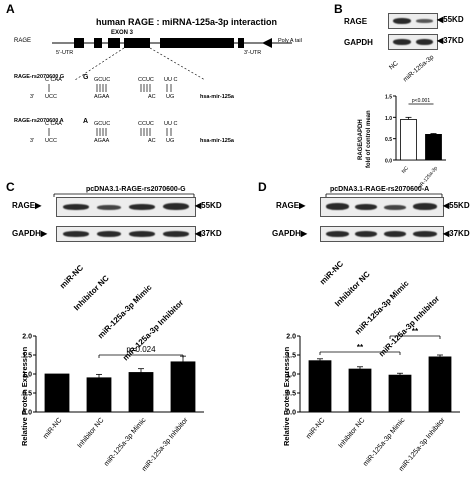 The width and height of the screenshot is (474, 498). I want to click on panel-d-ytick-label: 0.0, so click(291, 413).